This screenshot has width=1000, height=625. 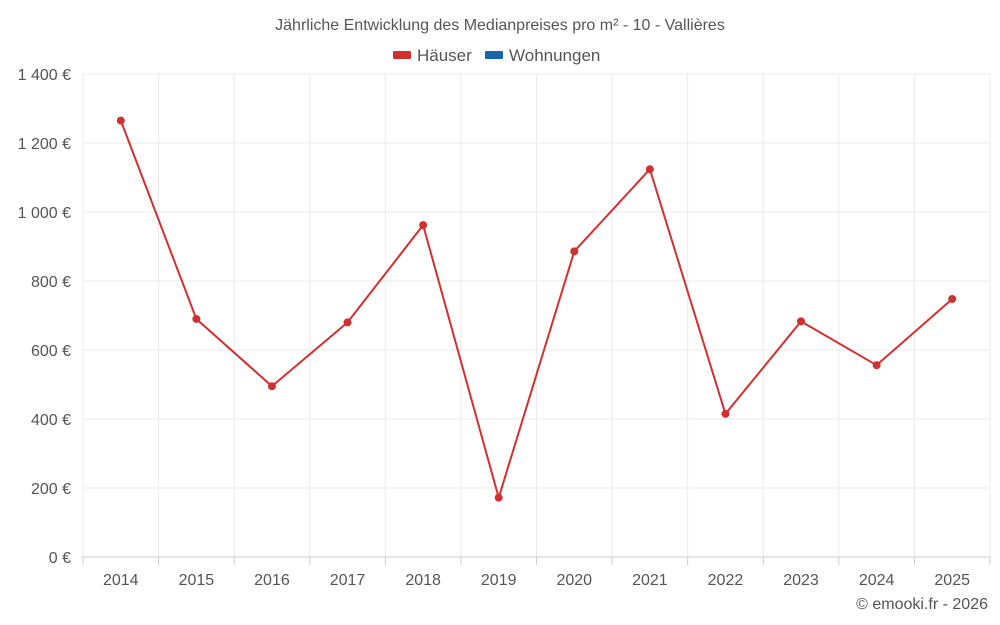 What do you see at coordinates (801, 580) in the screenshot?
I see `x-tick-label: 2023` at bounding box center [801, 580].